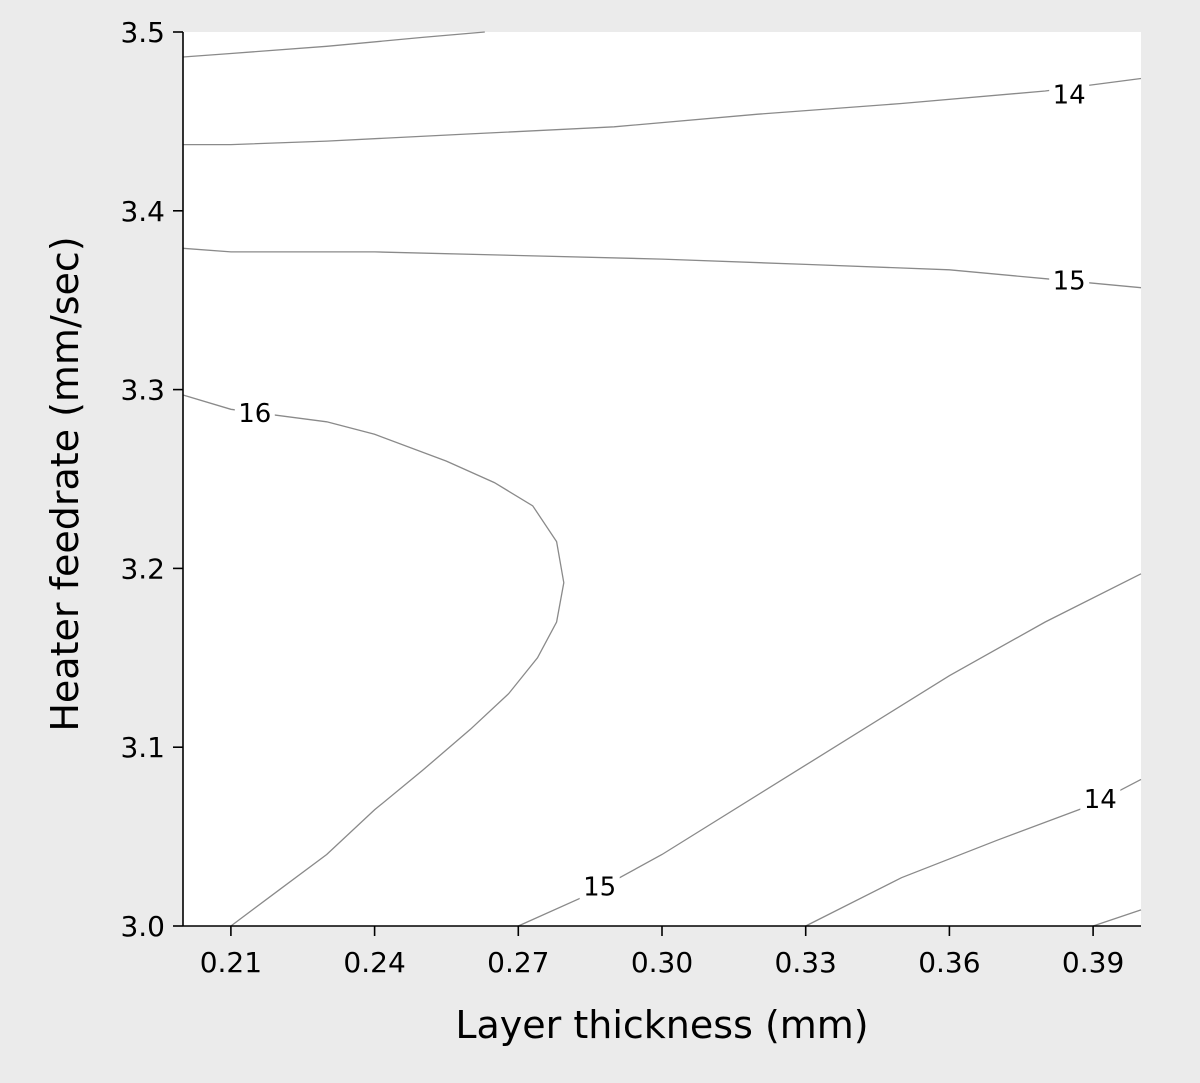  Describe the element at coordinates (231, 962) in the screenshot. I see `x-tick-label-0: 0.21` at that location.